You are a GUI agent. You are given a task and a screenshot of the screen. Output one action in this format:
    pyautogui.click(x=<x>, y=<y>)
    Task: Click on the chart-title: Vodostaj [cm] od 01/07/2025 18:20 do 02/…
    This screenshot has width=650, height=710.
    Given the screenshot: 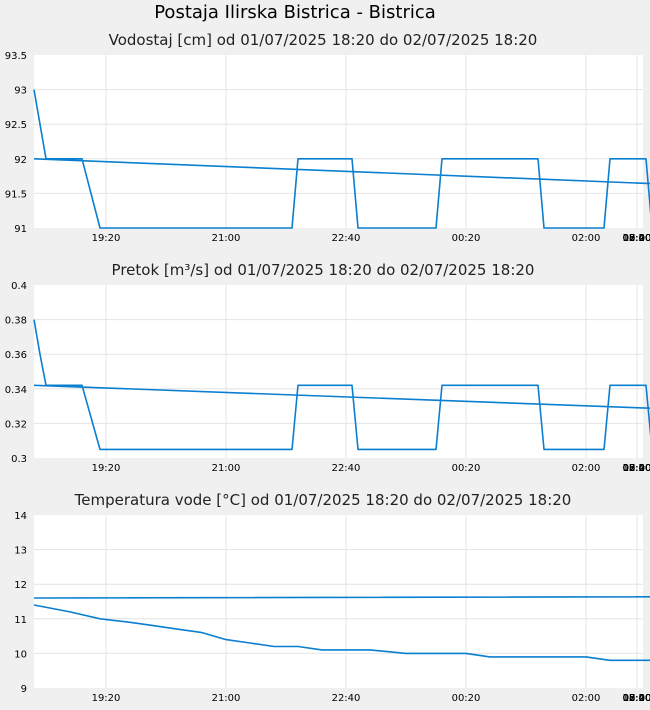 What is the action you would take?
    pyautogui.click(x=323, y=40)
    